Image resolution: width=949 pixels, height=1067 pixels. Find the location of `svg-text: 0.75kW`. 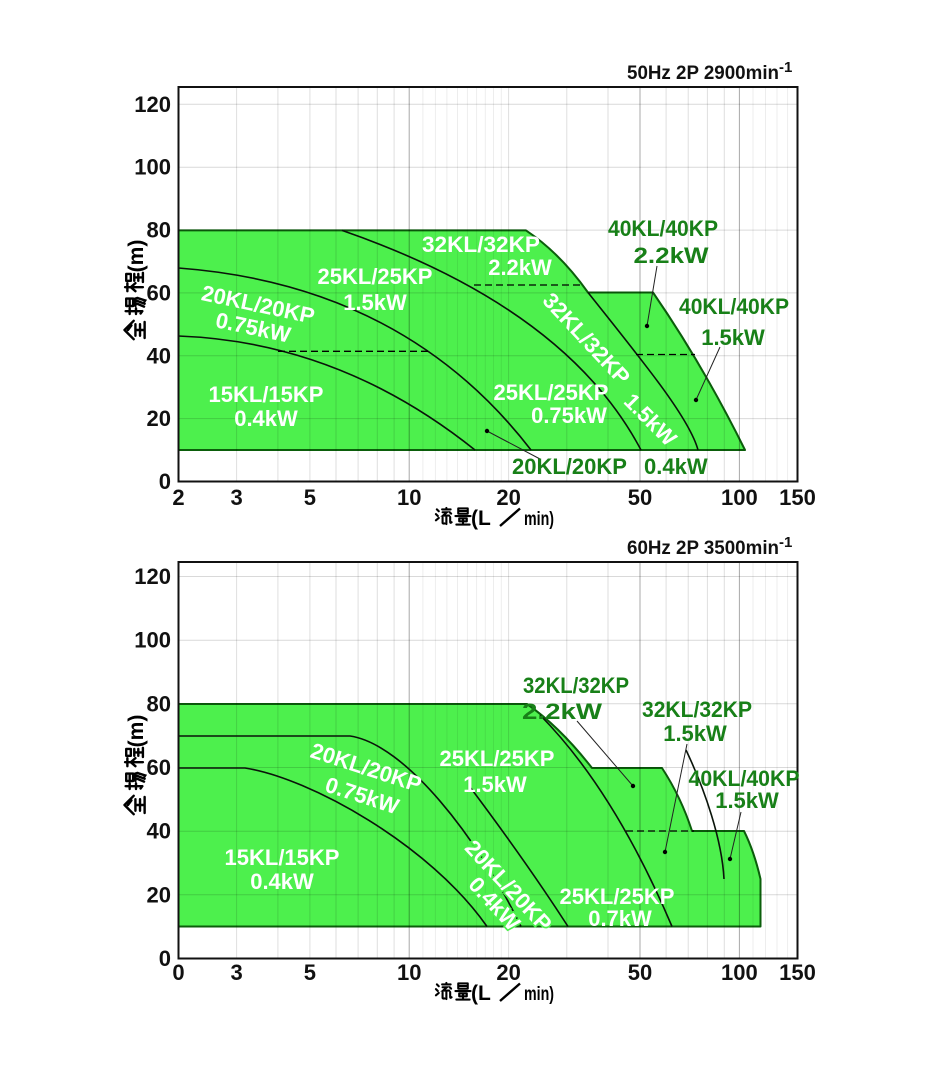

svg-text: 0.75kW is located at coordinates (569, 415).